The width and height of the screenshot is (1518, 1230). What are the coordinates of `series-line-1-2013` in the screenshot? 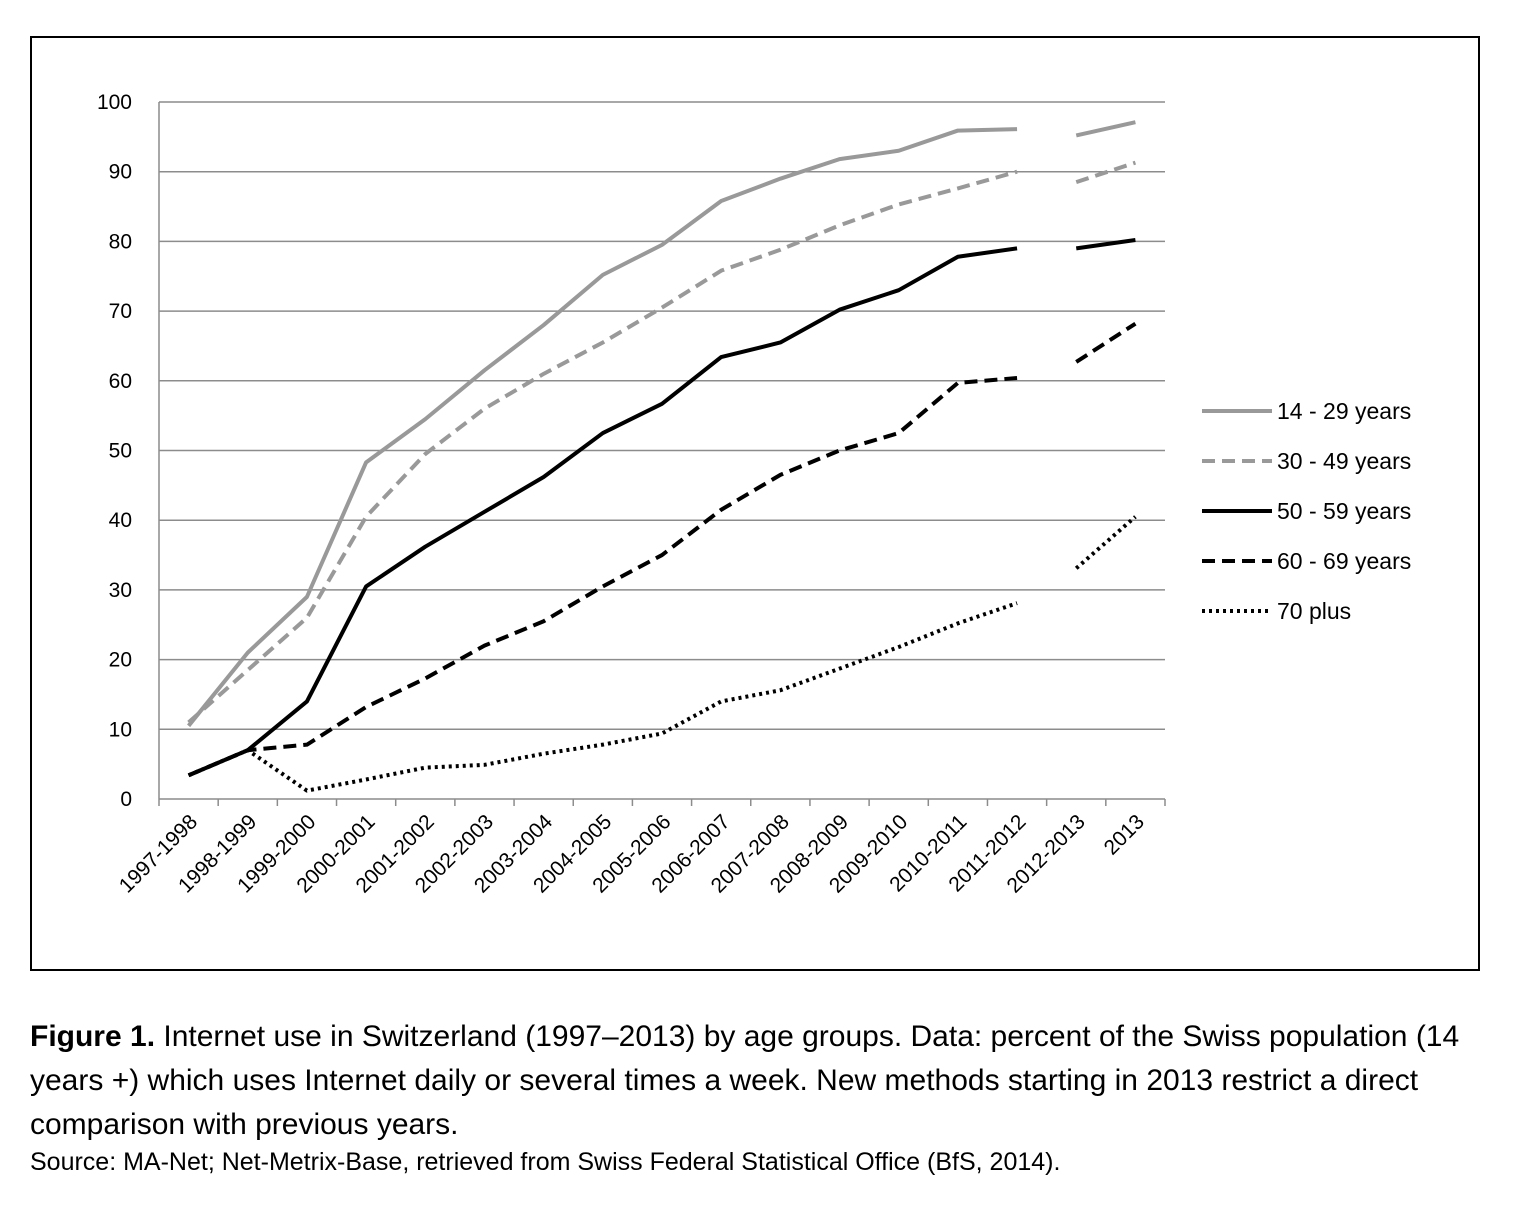 It's located at (1105, 129).